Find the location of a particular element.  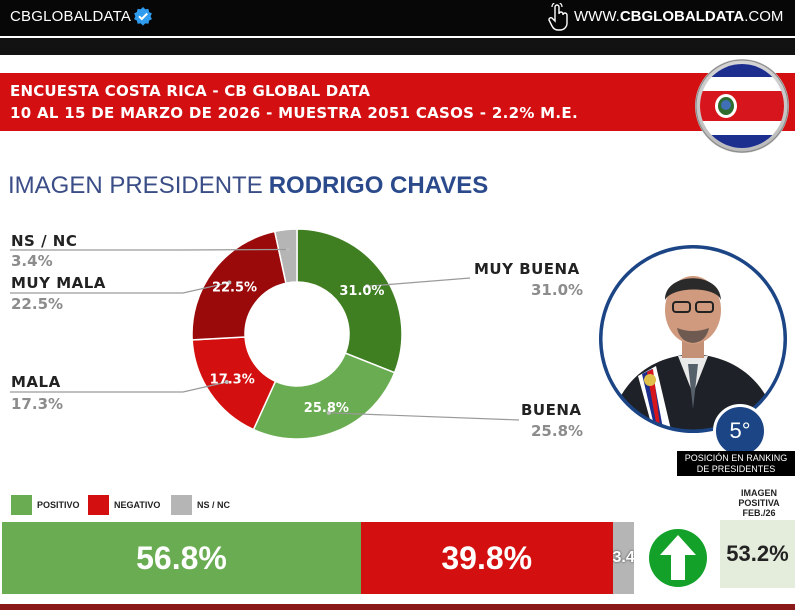

ranking-caption: POSICIÓN EN RANKING DE PRESIDENTES is located at coordinates (736, 463).